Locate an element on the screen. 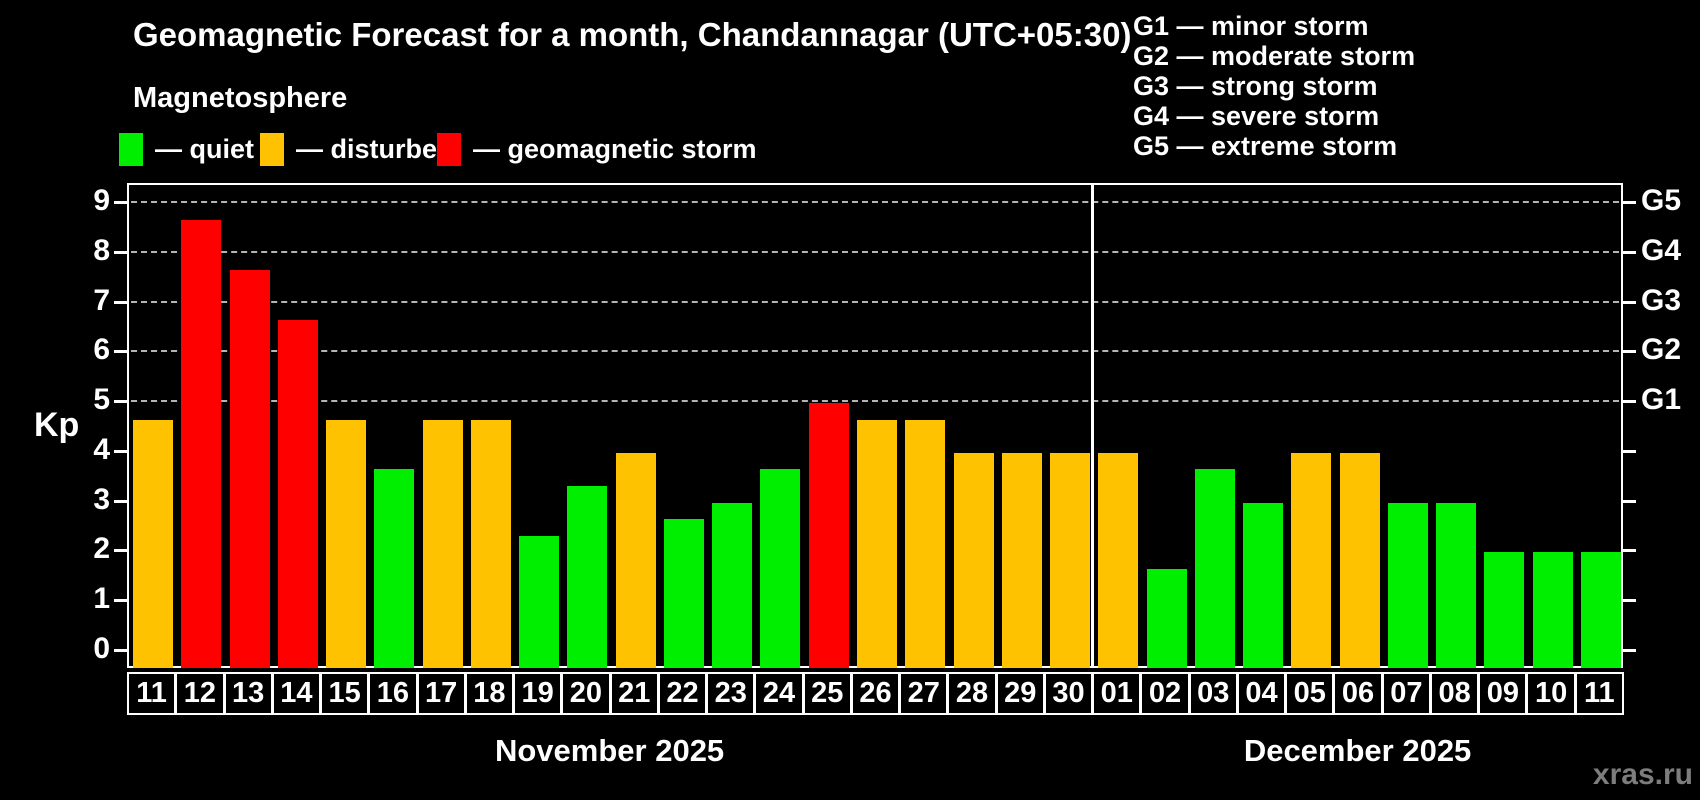  kp-bar-day-29-nov is located at coordinates (1021, 560).